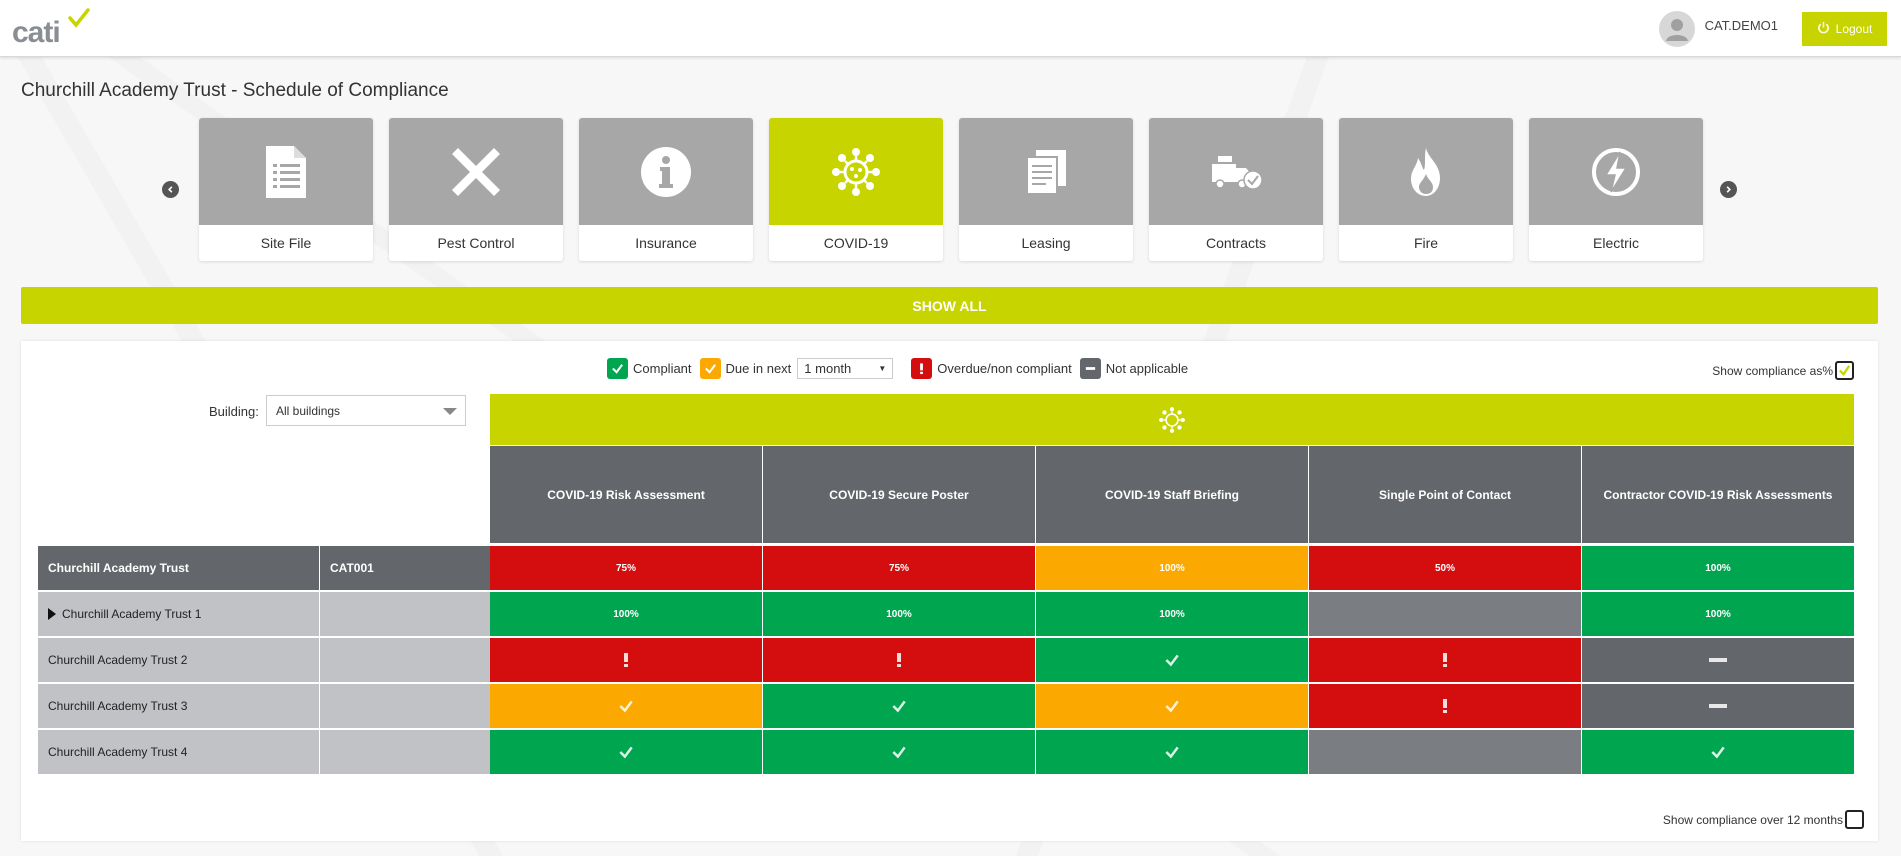 Image resolution: width=1901 pixels, height=856 pixels. Describe the element at coordinates (132, 614) in the screenshot. I see `row-name-label: Churchill Academy Trust 1` at that location.